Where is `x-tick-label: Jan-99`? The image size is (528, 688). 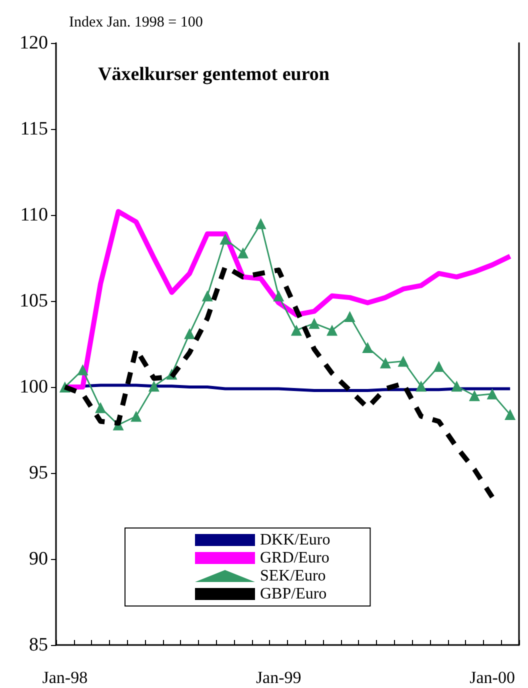
x-tick-label: Jan-99 is located at coordinates (279, 677).